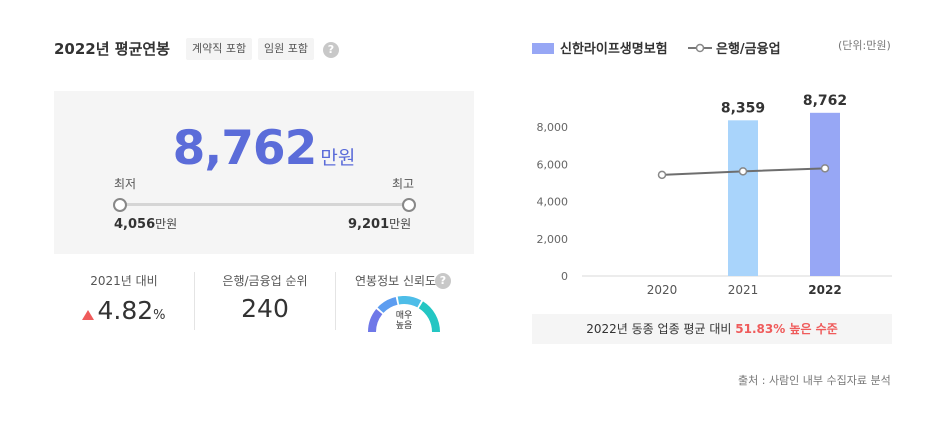 The width and height of the screenshot is (950, 431). What do you see at coordinates (120, 205) in the screenshot?
I see `range-min-knob` at bounding box center [120, 205].